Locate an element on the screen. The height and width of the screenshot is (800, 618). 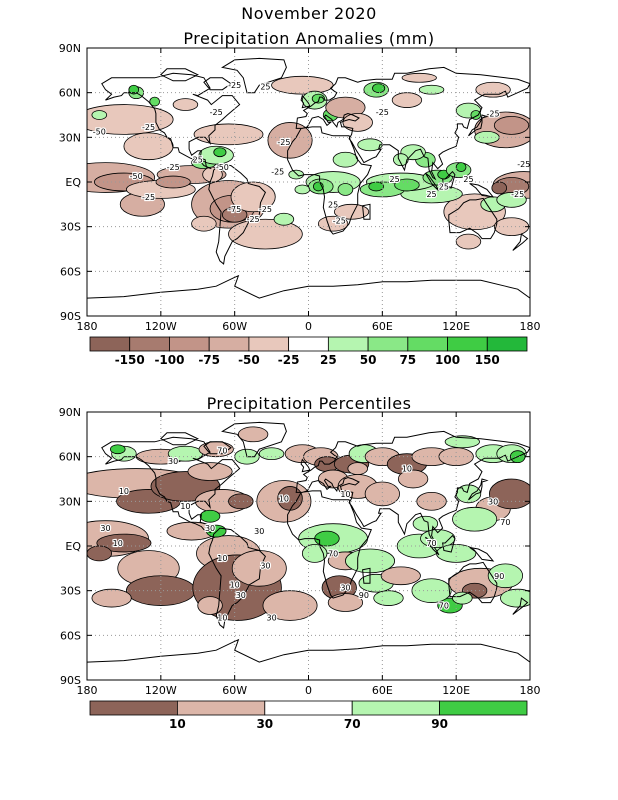
colorbar-label: -25 is located at coordinates (289, 360).